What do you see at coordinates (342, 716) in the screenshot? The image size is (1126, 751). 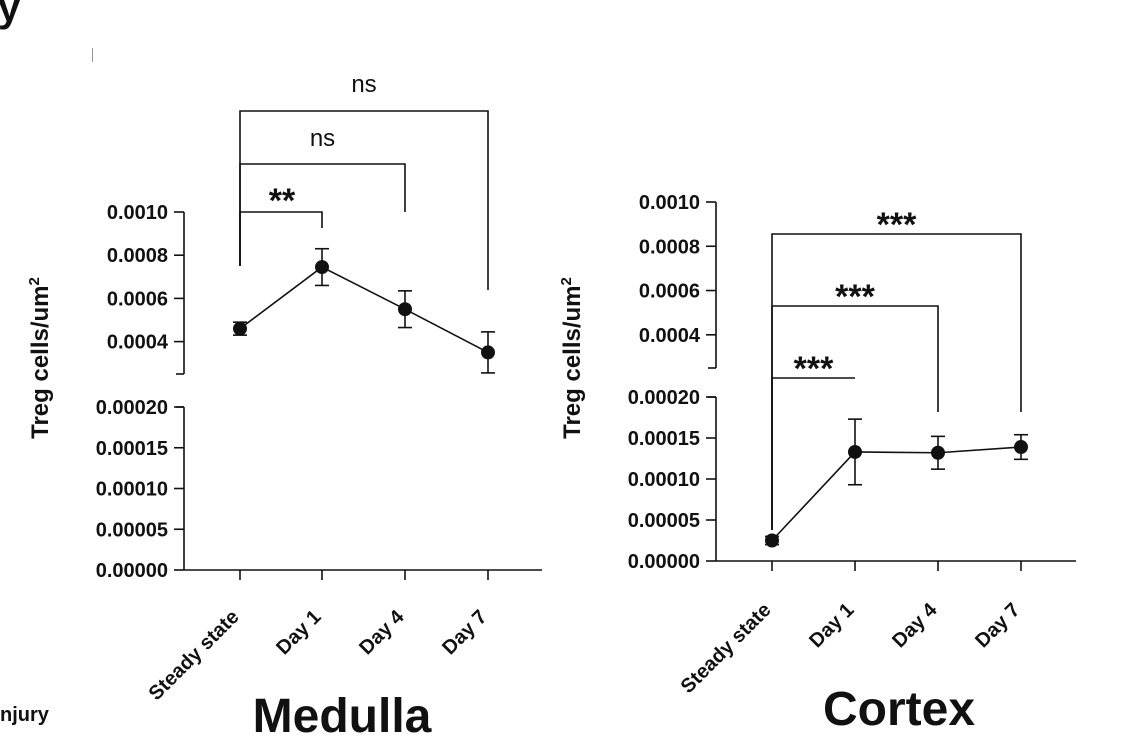 I see `chart-title: Medulla` at bounding box center [342, 716].